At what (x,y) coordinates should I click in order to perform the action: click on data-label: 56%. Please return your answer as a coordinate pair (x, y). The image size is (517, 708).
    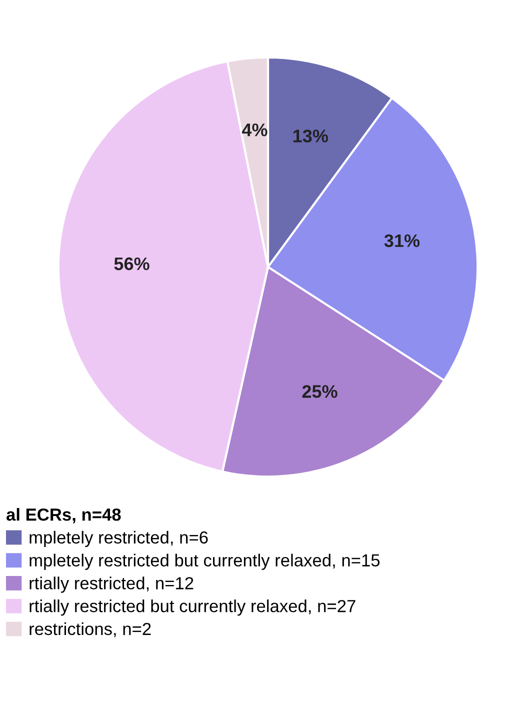
    Looking at the image, I should click on (132, 263).